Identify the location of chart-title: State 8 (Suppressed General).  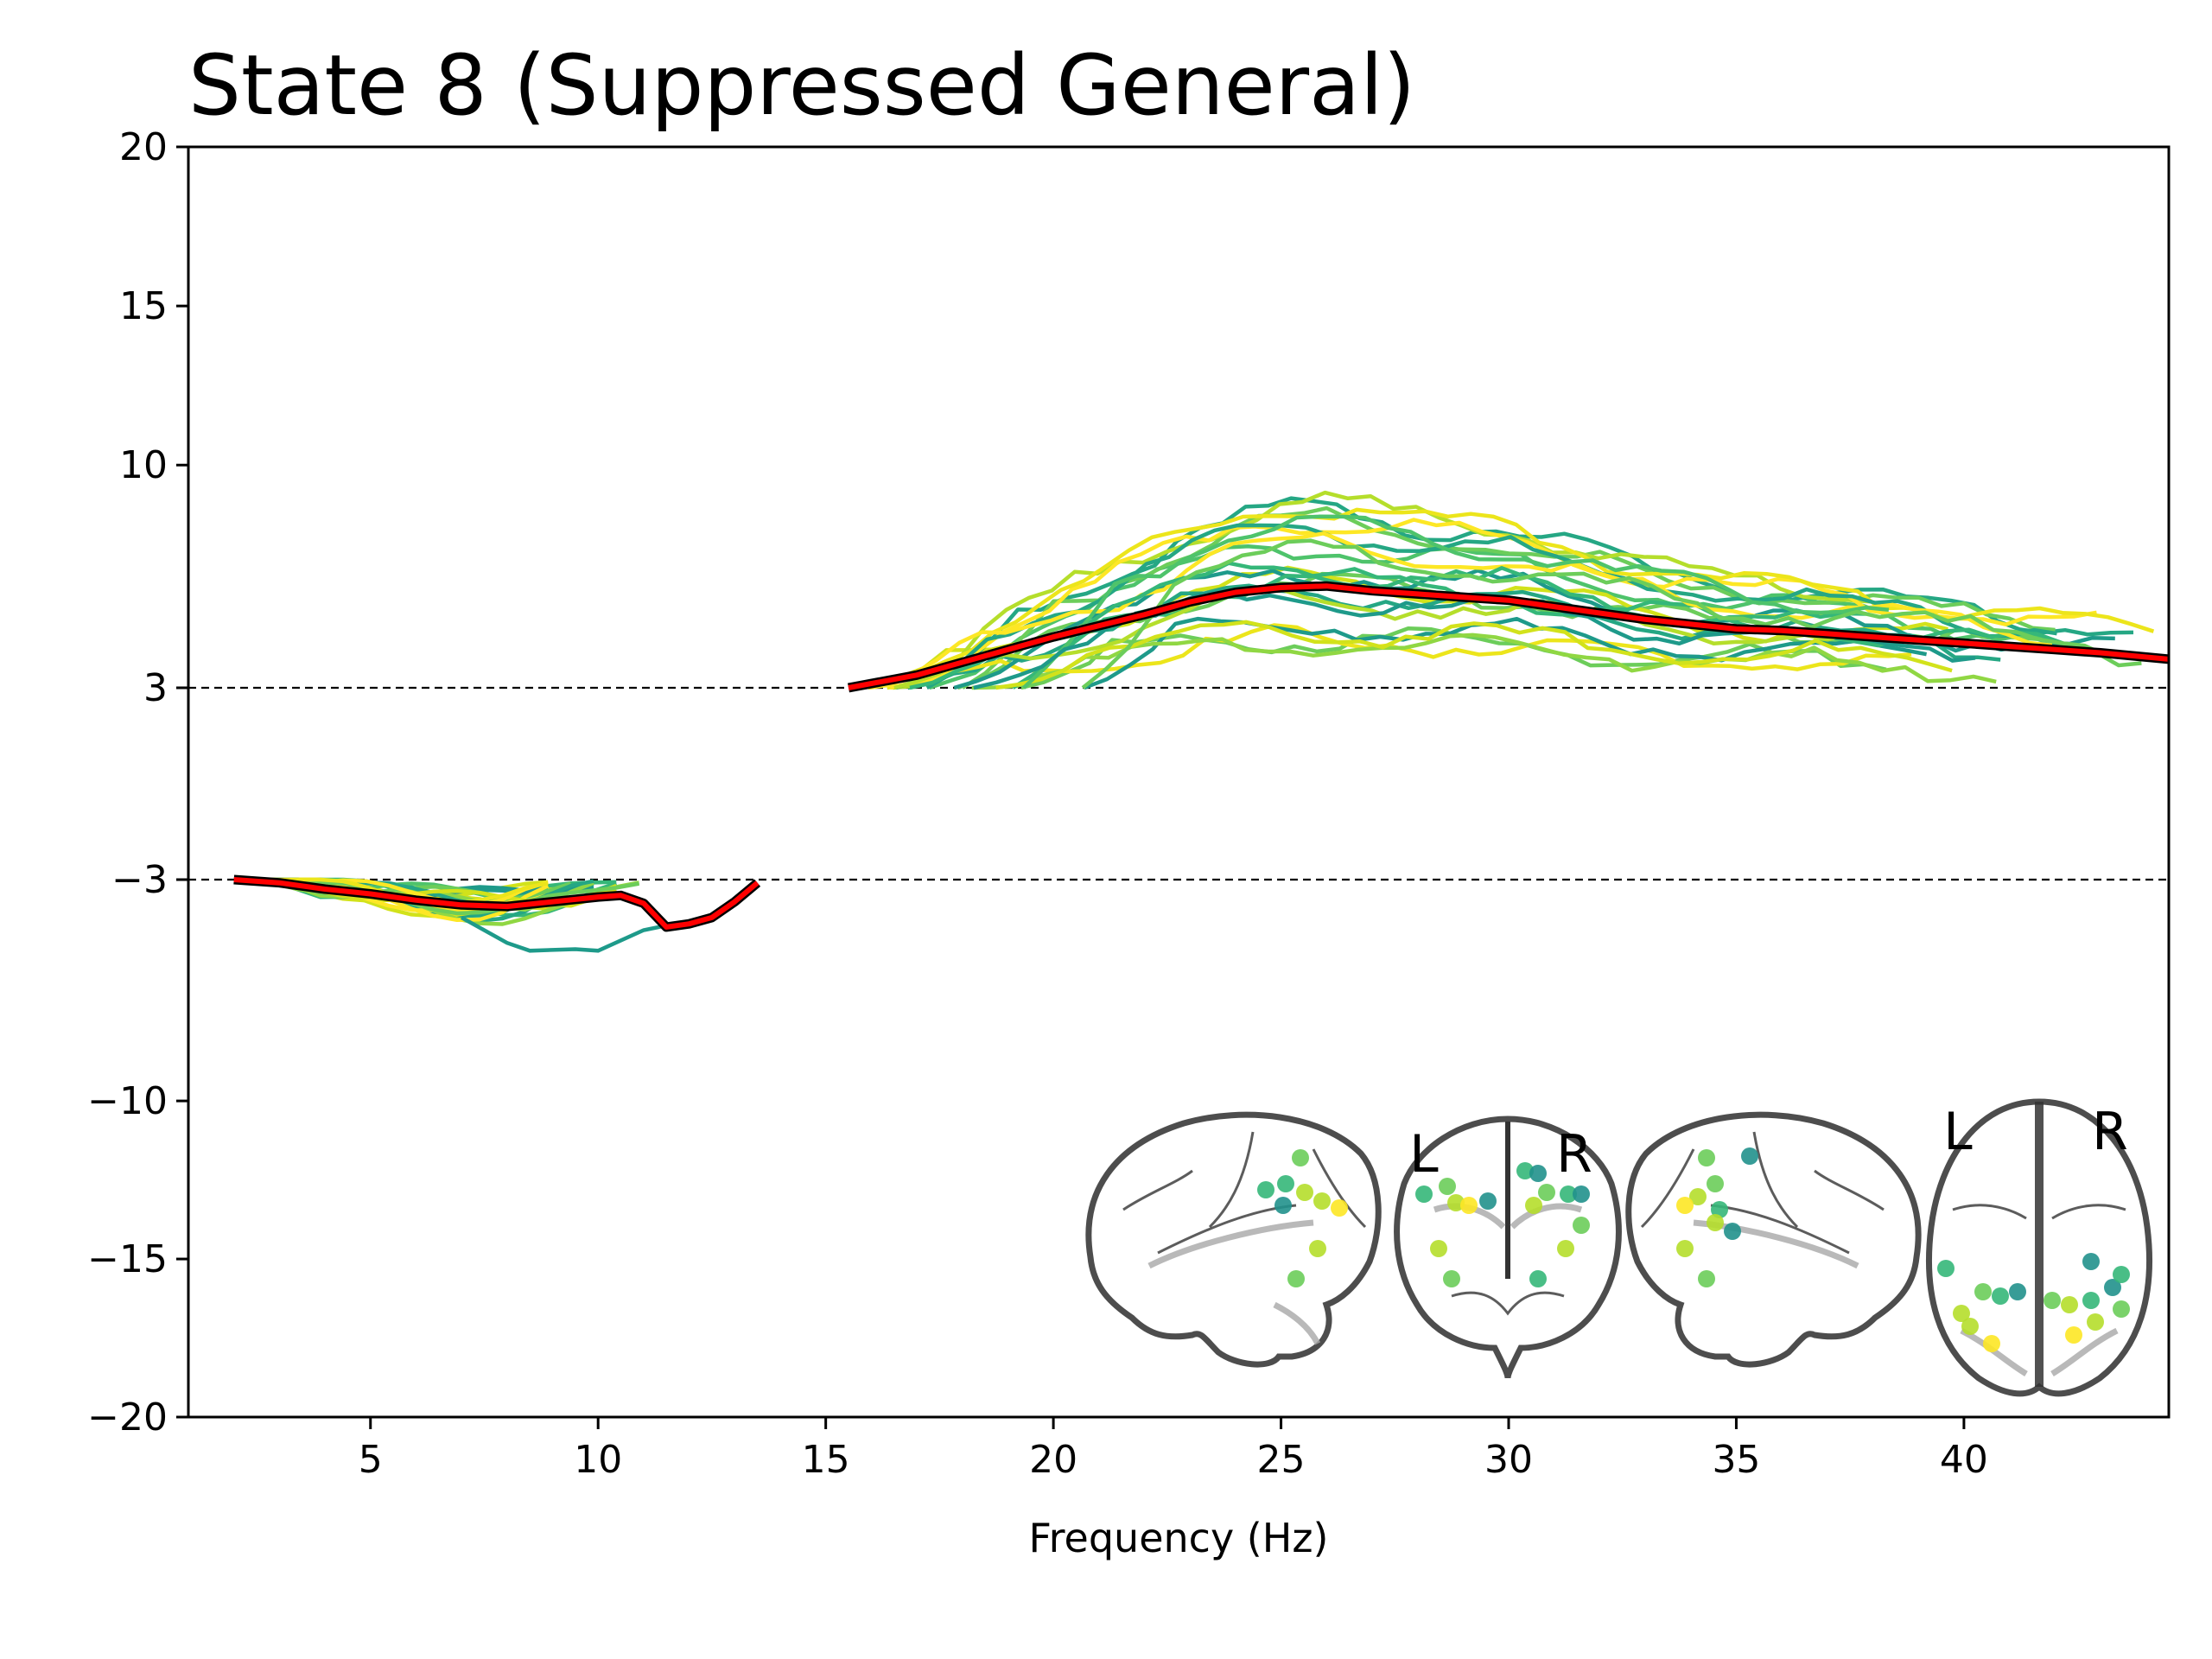
(801, 85).